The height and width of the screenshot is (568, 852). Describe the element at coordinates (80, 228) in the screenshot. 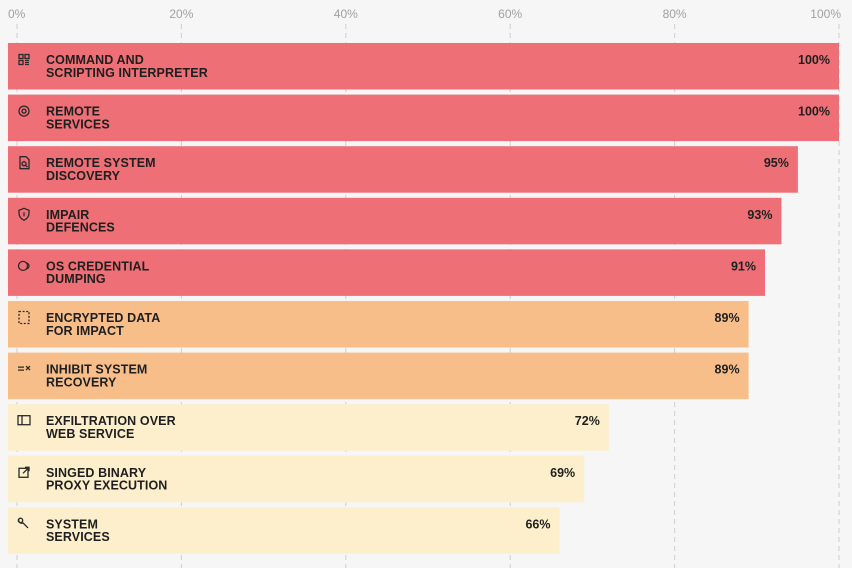

I see `category-label: DEFENCES` at that location.